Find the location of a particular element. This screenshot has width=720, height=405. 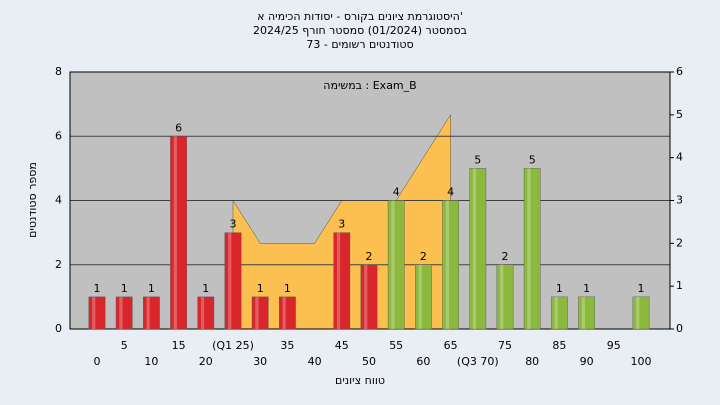

x-tick-label: 55 is located at coordinates (396, 345).